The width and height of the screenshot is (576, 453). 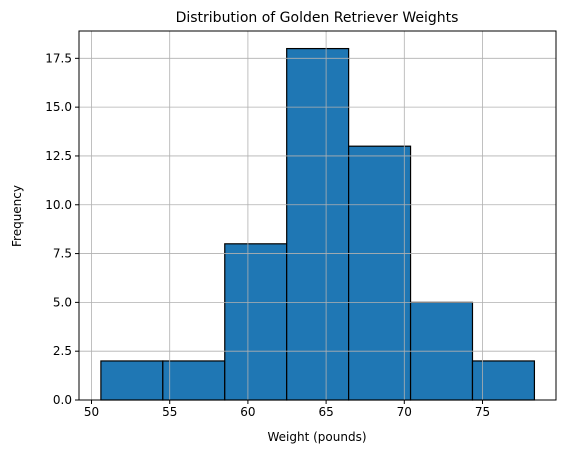 What do you see at coordinates (91, 412) in the screenshot?
I see `x-tick-label: 50` at bounding box center [91, 412].